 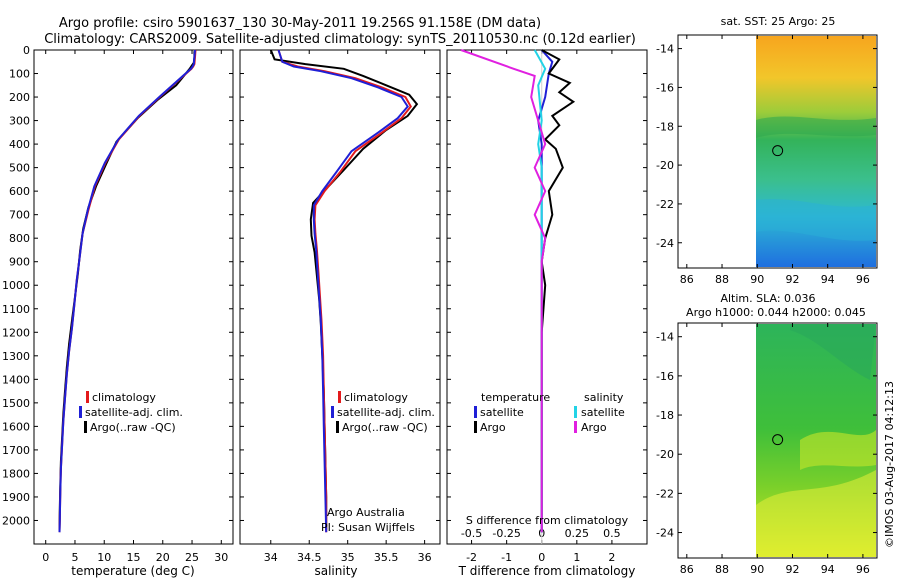 I want to click on x-tick-label: -1, so click(x=506, y=557).